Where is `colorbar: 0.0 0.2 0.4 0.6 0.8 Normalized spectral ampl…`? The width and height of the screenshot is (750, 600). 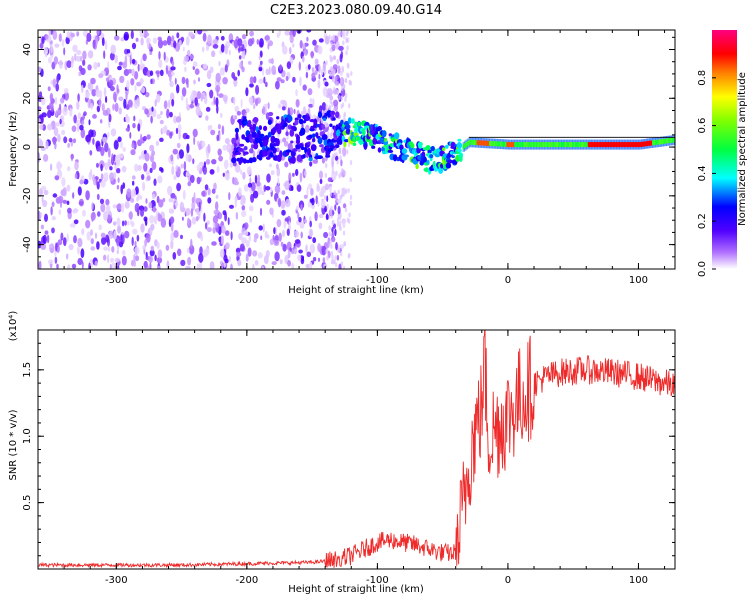
colorbar: 0.0 0.2 0.4 0.6 0.8 Normalized spectral ampl… is located at coordinates (722, 153).